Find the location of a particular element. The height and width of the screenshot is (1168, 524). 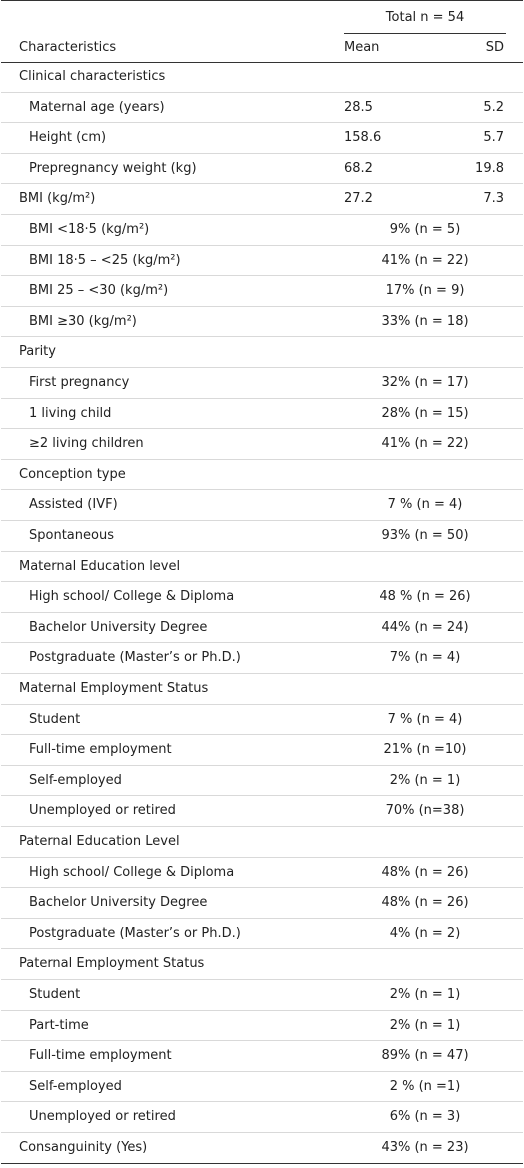

table-row: Maternal Employment Status is located at coordinates (262, 689).